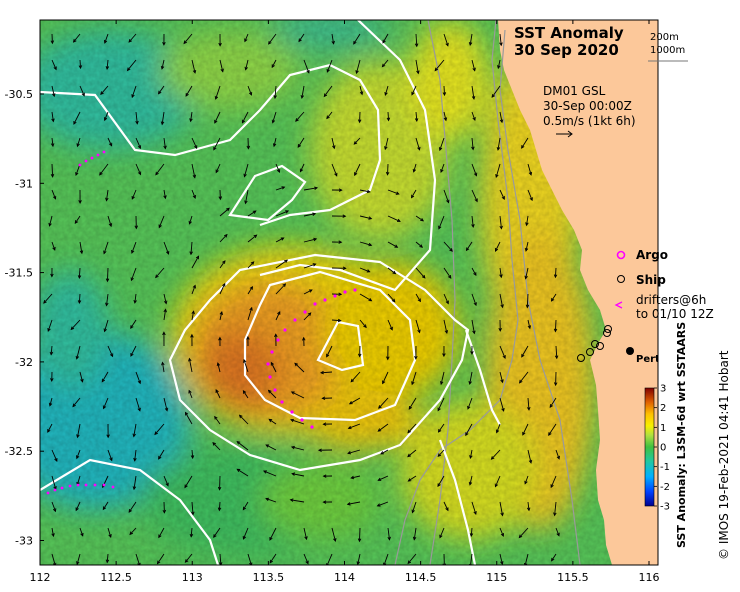  I want to click on y-tick-label: -31, so click(24, 183).